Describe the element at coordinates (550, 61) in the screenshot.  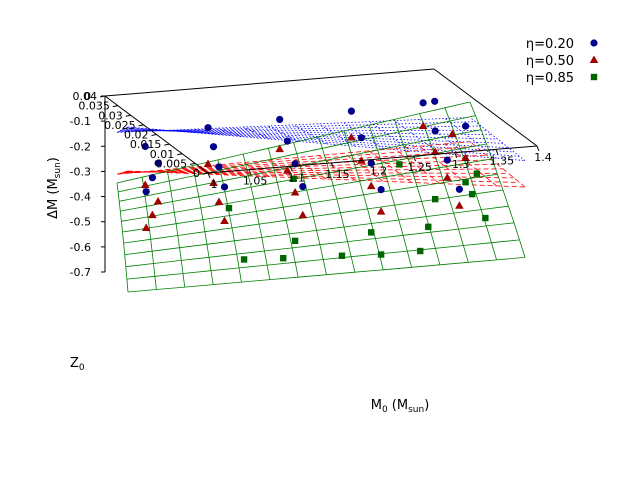
I see `legend-label: η=0.50` at that location.